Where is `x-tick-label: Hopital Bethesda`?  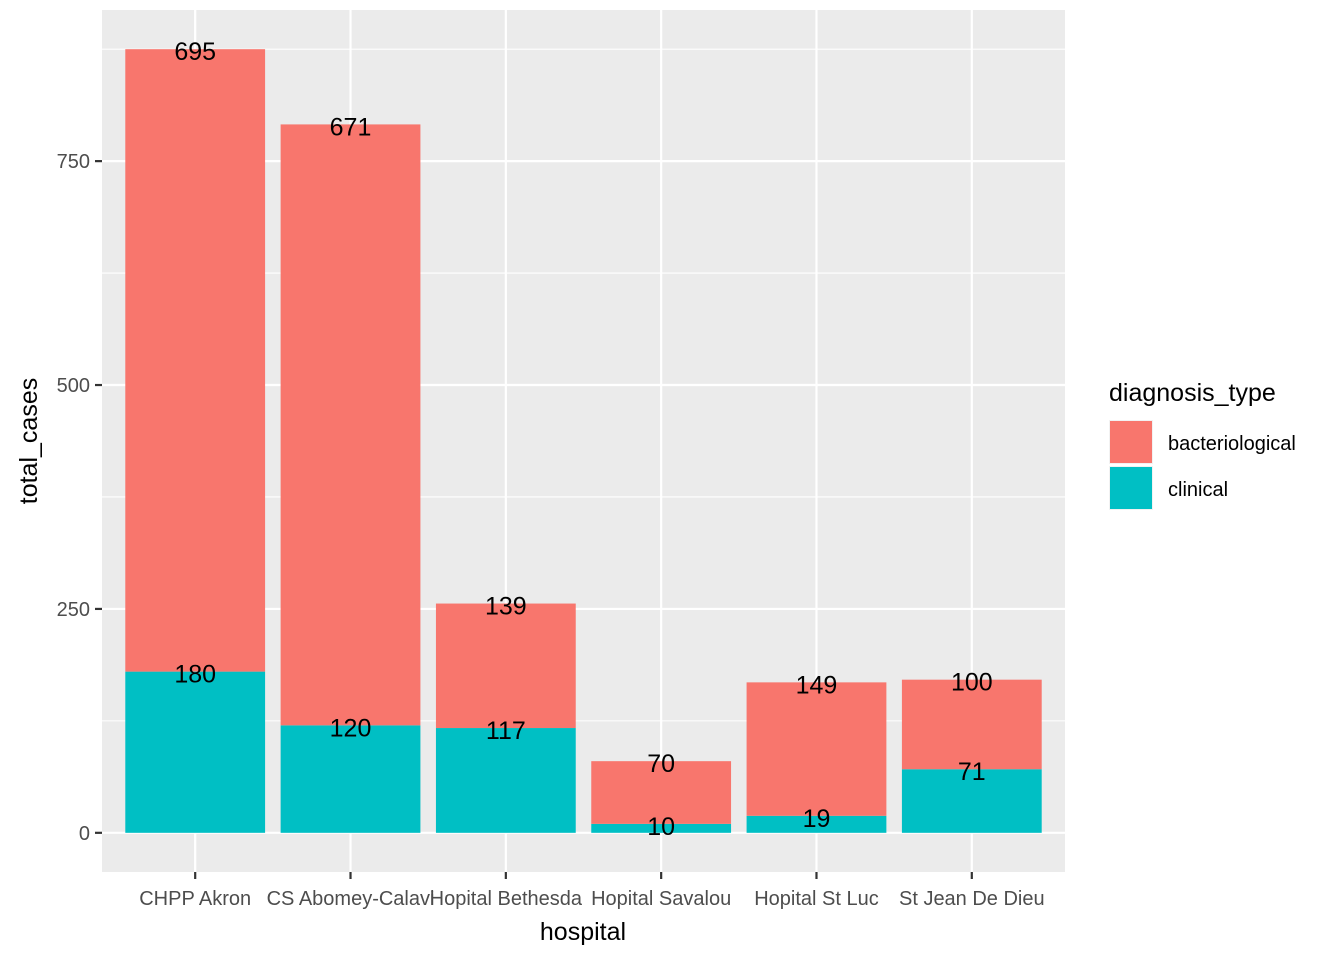
x-tick-label: Hopital Bethesda is located at coordinates (506, 899).